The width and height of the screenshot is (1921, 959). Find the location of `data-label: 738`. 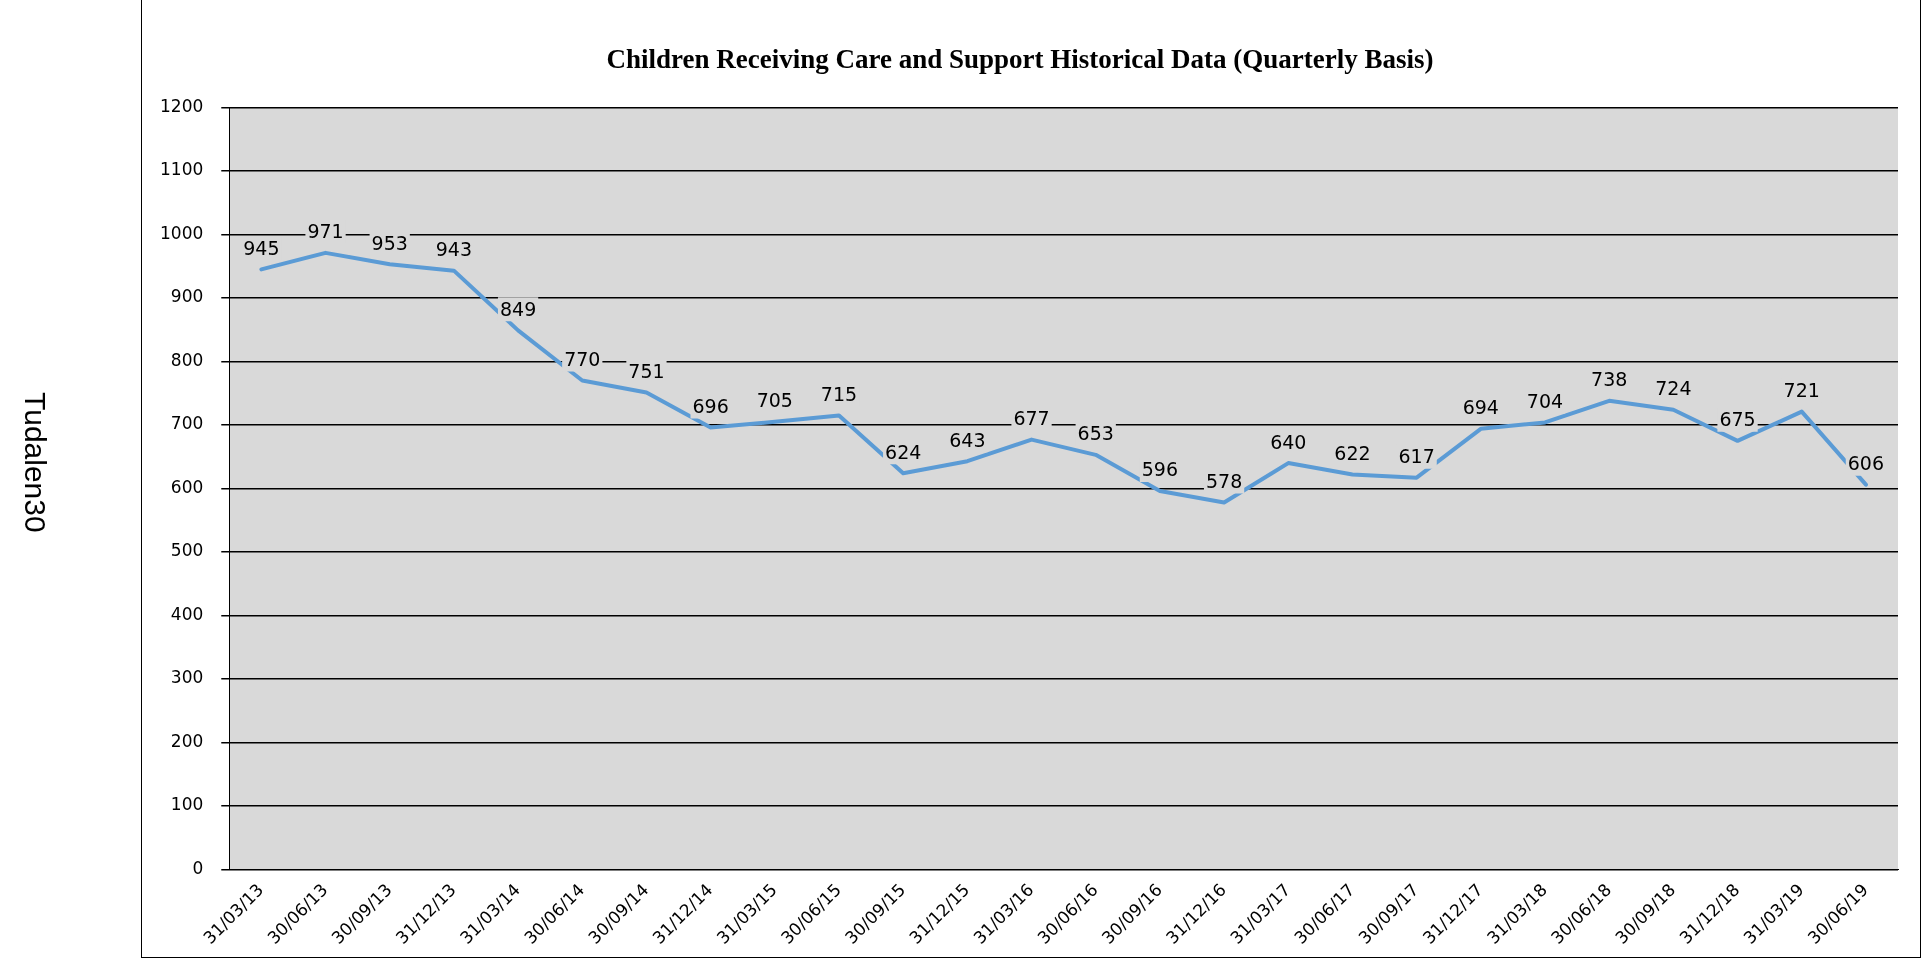

data-label: 738 is located at coordinates (1609, 379).